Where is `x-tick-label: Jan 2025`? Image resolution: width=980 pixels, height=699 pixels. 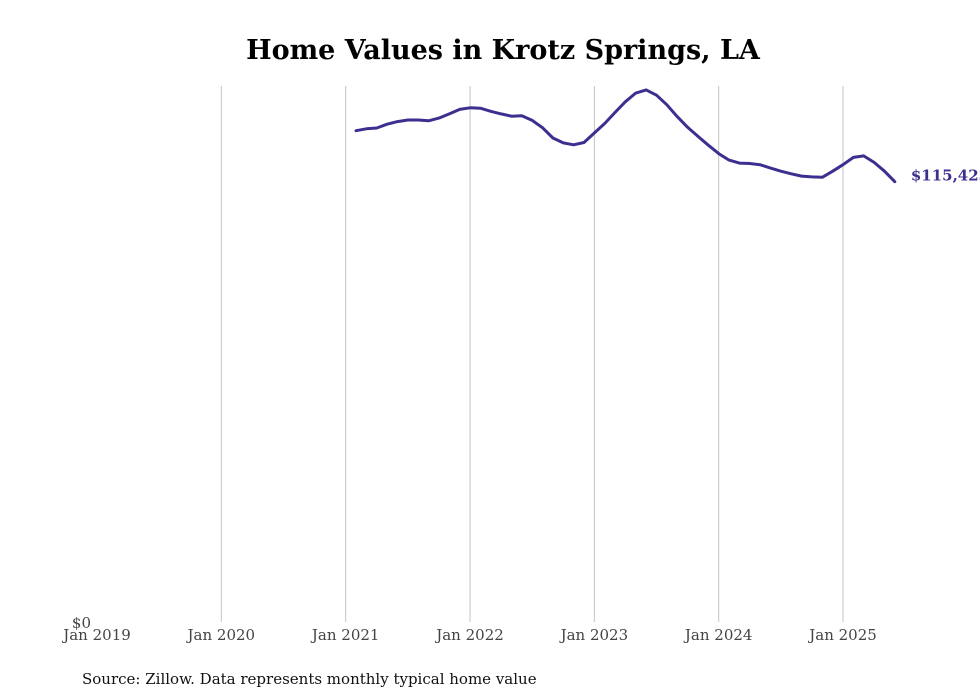
x-tick-label: Jan 2025 is located at coordinates (842, 635).